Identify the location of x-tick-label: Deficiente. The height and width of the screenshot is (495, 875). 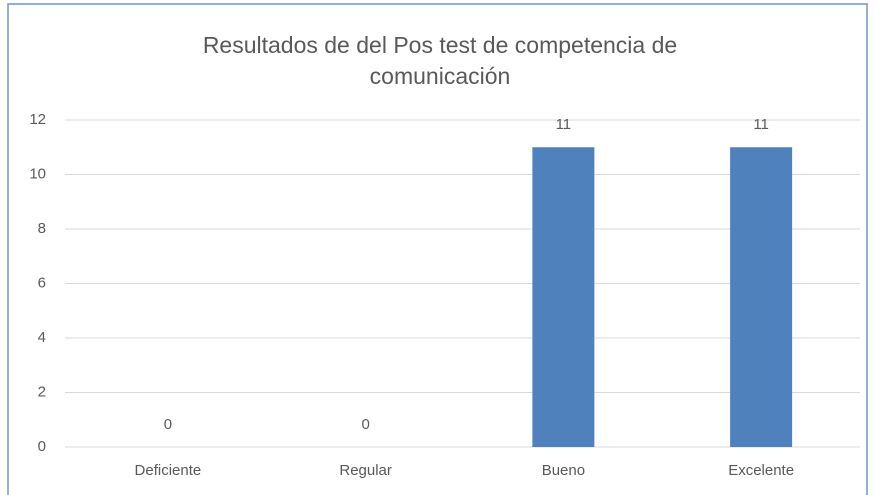
(168, 470).